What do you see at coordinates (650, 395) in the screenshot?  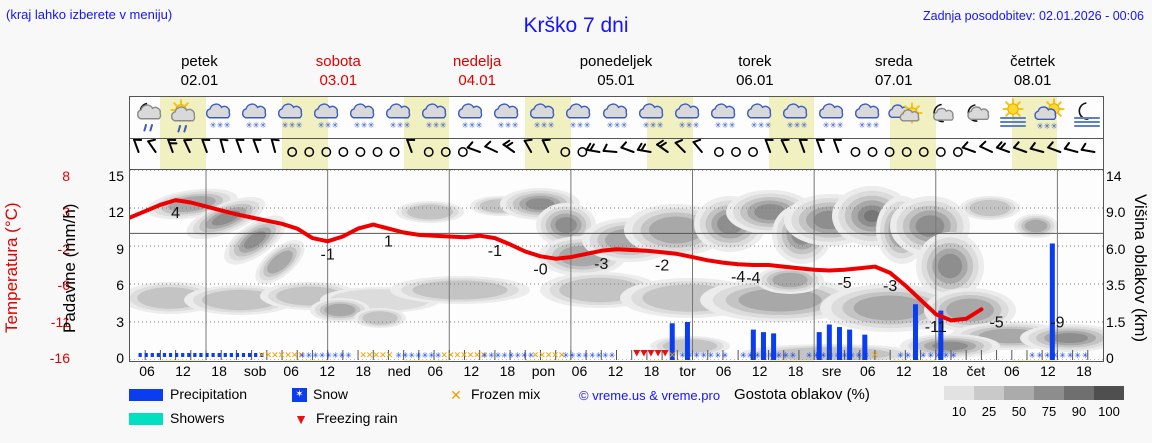 I see `copyright-notice: © vreme.us & vreme.pro` at bounding box center [650, 395].